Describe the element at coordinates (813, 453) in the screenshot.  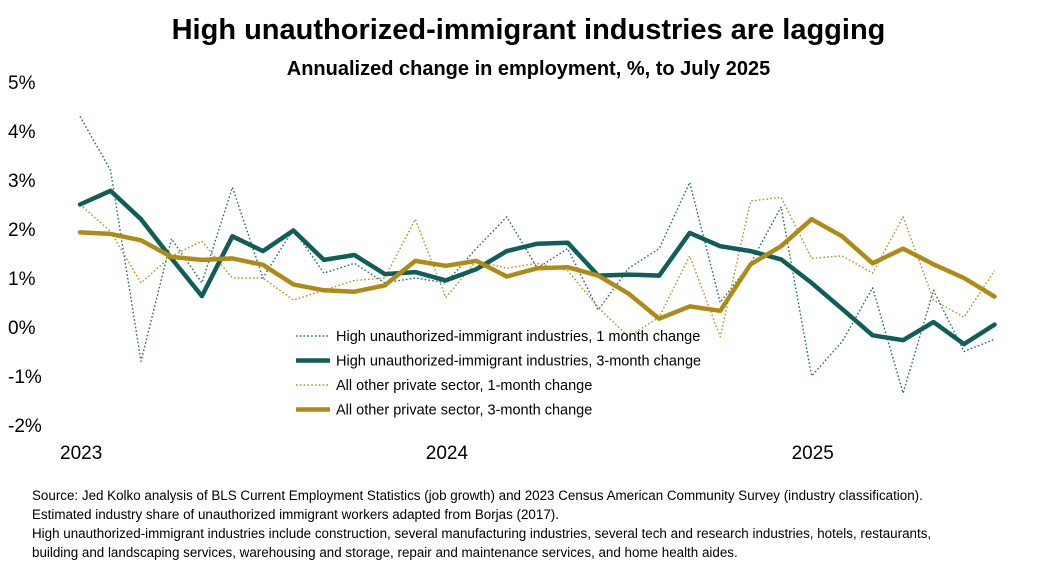
I see `x-tick-label: 2025` at that location.